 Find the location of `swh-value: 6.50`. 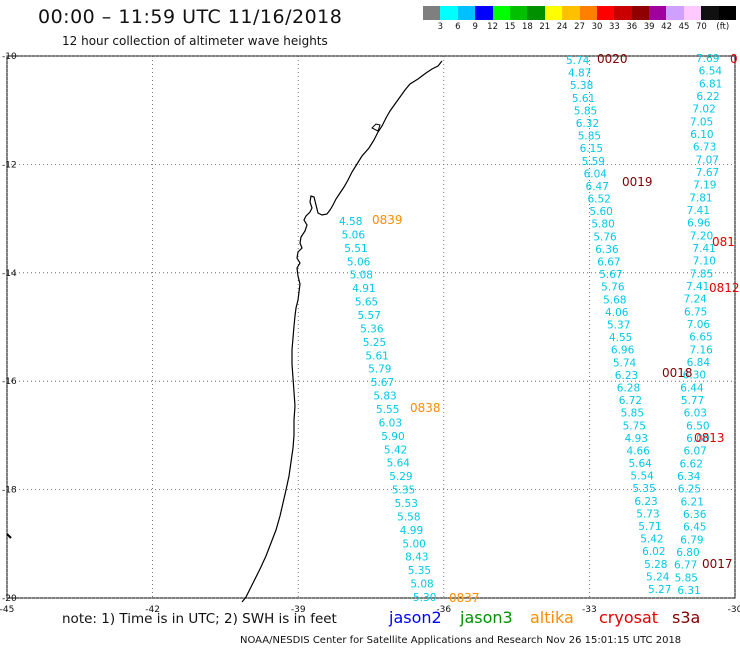

swh-value: 6.50 is located at coordinates (697, 426).